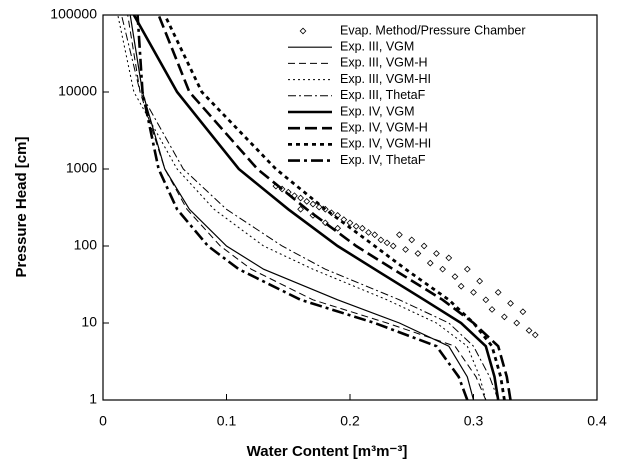  Describe the element at coordinates (384, 127) in the screenshot. I see `legend-label: Exp. IV, VGM-H` at that location.